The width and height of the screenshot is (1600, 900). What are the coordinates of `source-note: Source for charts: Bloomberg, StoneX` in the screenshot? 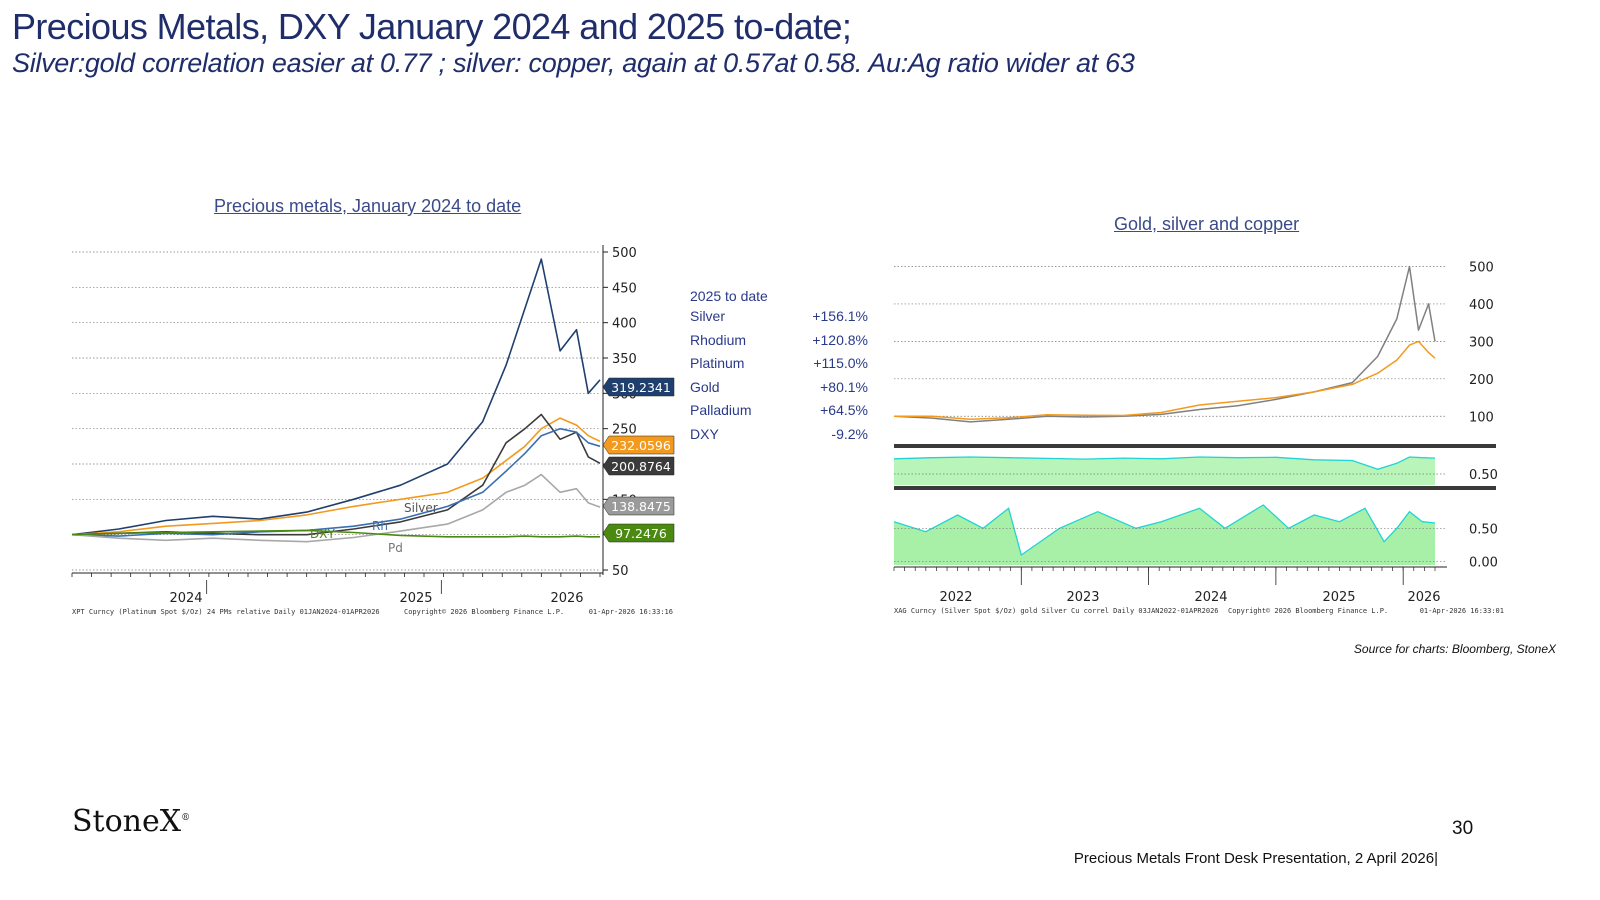 It's located at (1454, 649).